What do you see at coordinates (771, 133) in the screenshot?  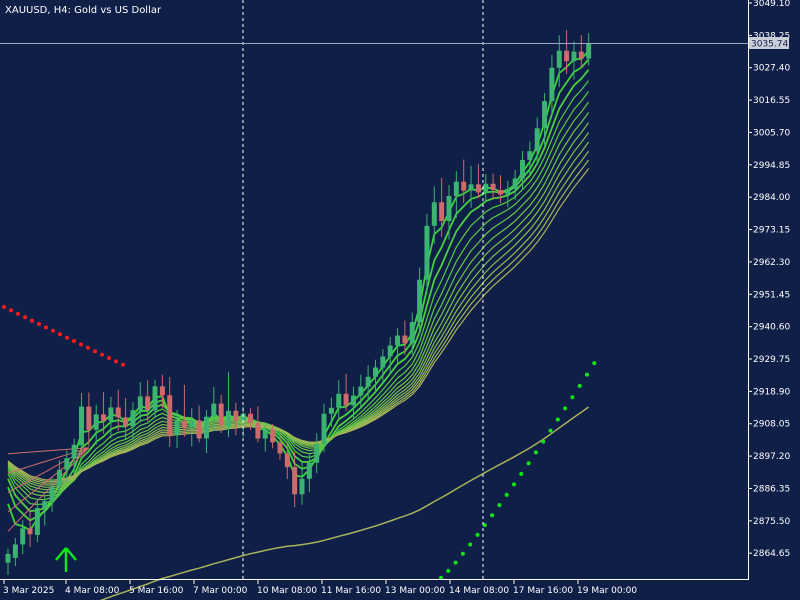 I see `y-tick-label: 3005.70` at bounding box center [771, 133].